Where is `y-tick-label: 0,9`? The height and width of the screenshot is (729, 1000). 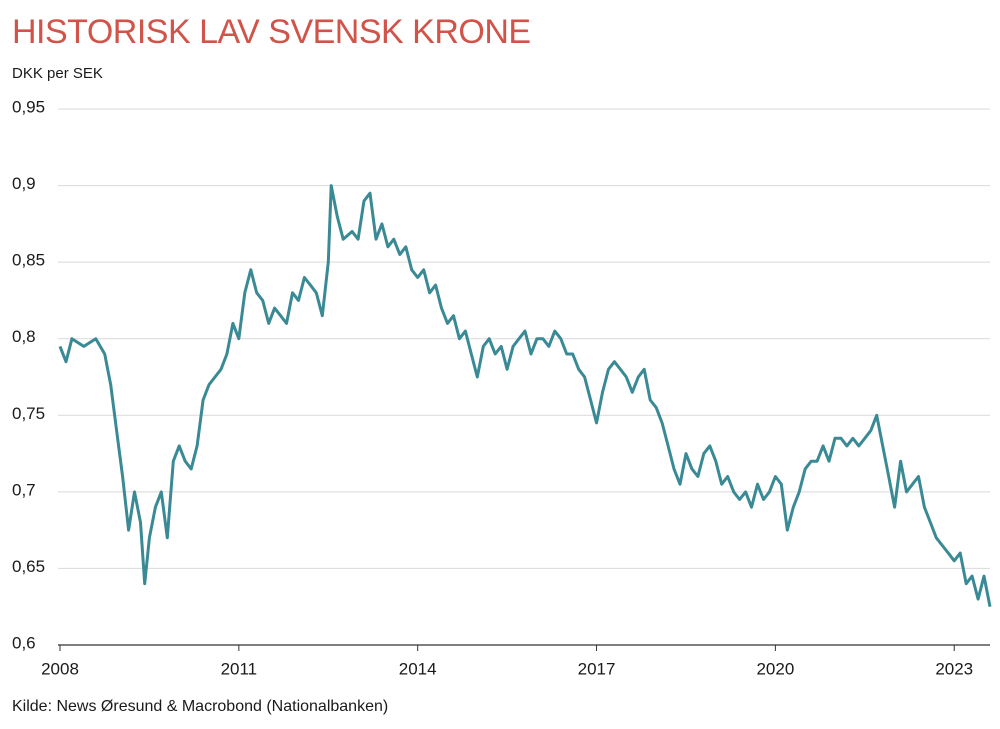 y-tick-label: 0,9 is located at coordinates (24, 183).